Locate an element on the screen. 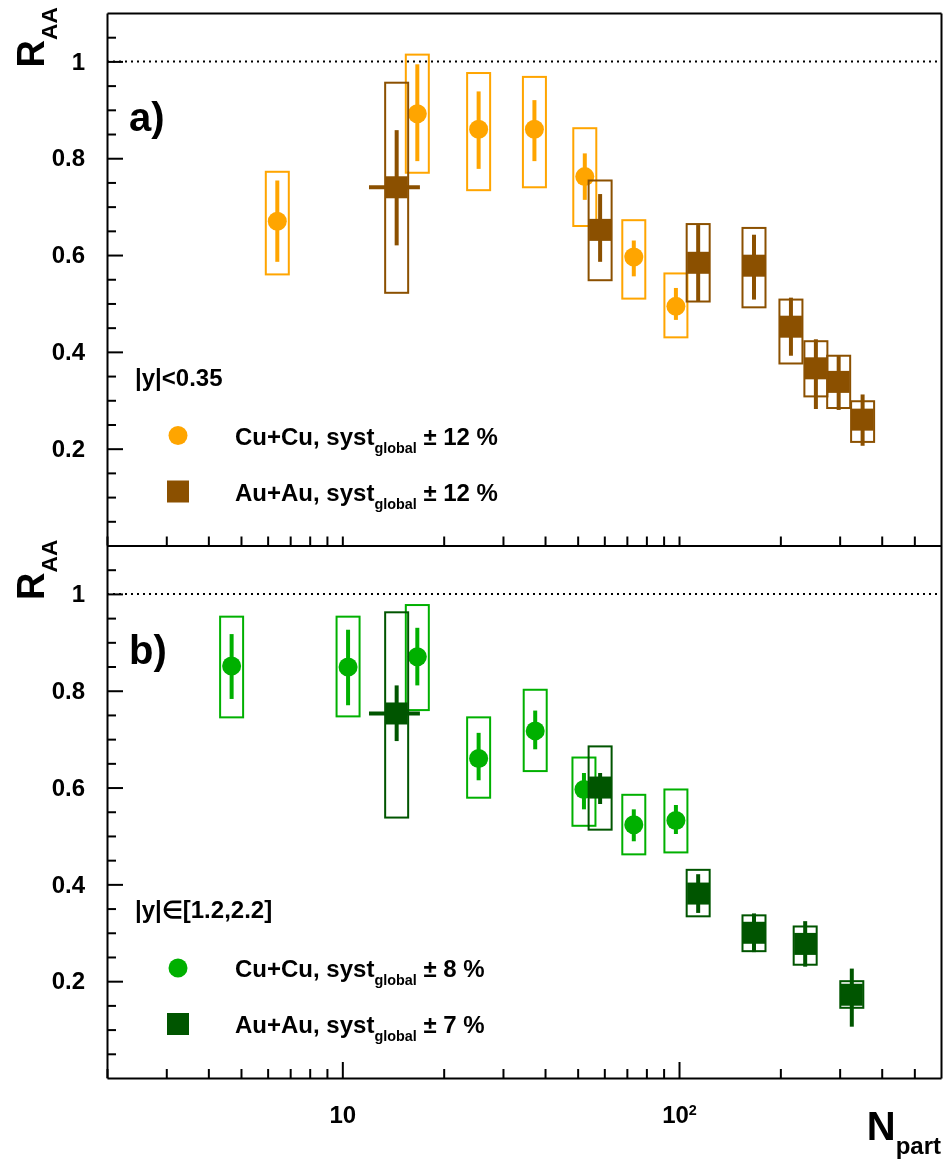 The image size is (943, 1164). legend-label: Au+Au, syst$_{global}$ ± 7 % is located at coordinates (360, 1027).